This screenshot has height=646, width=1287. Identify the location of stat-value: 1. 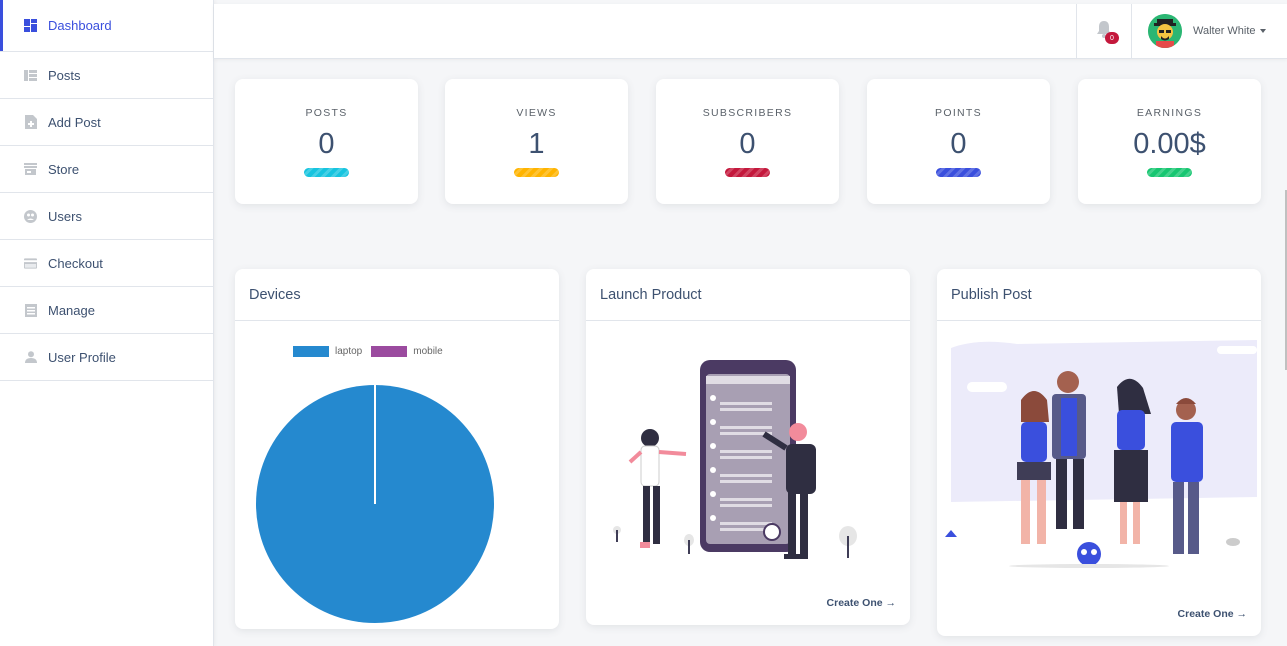
(536, 144).